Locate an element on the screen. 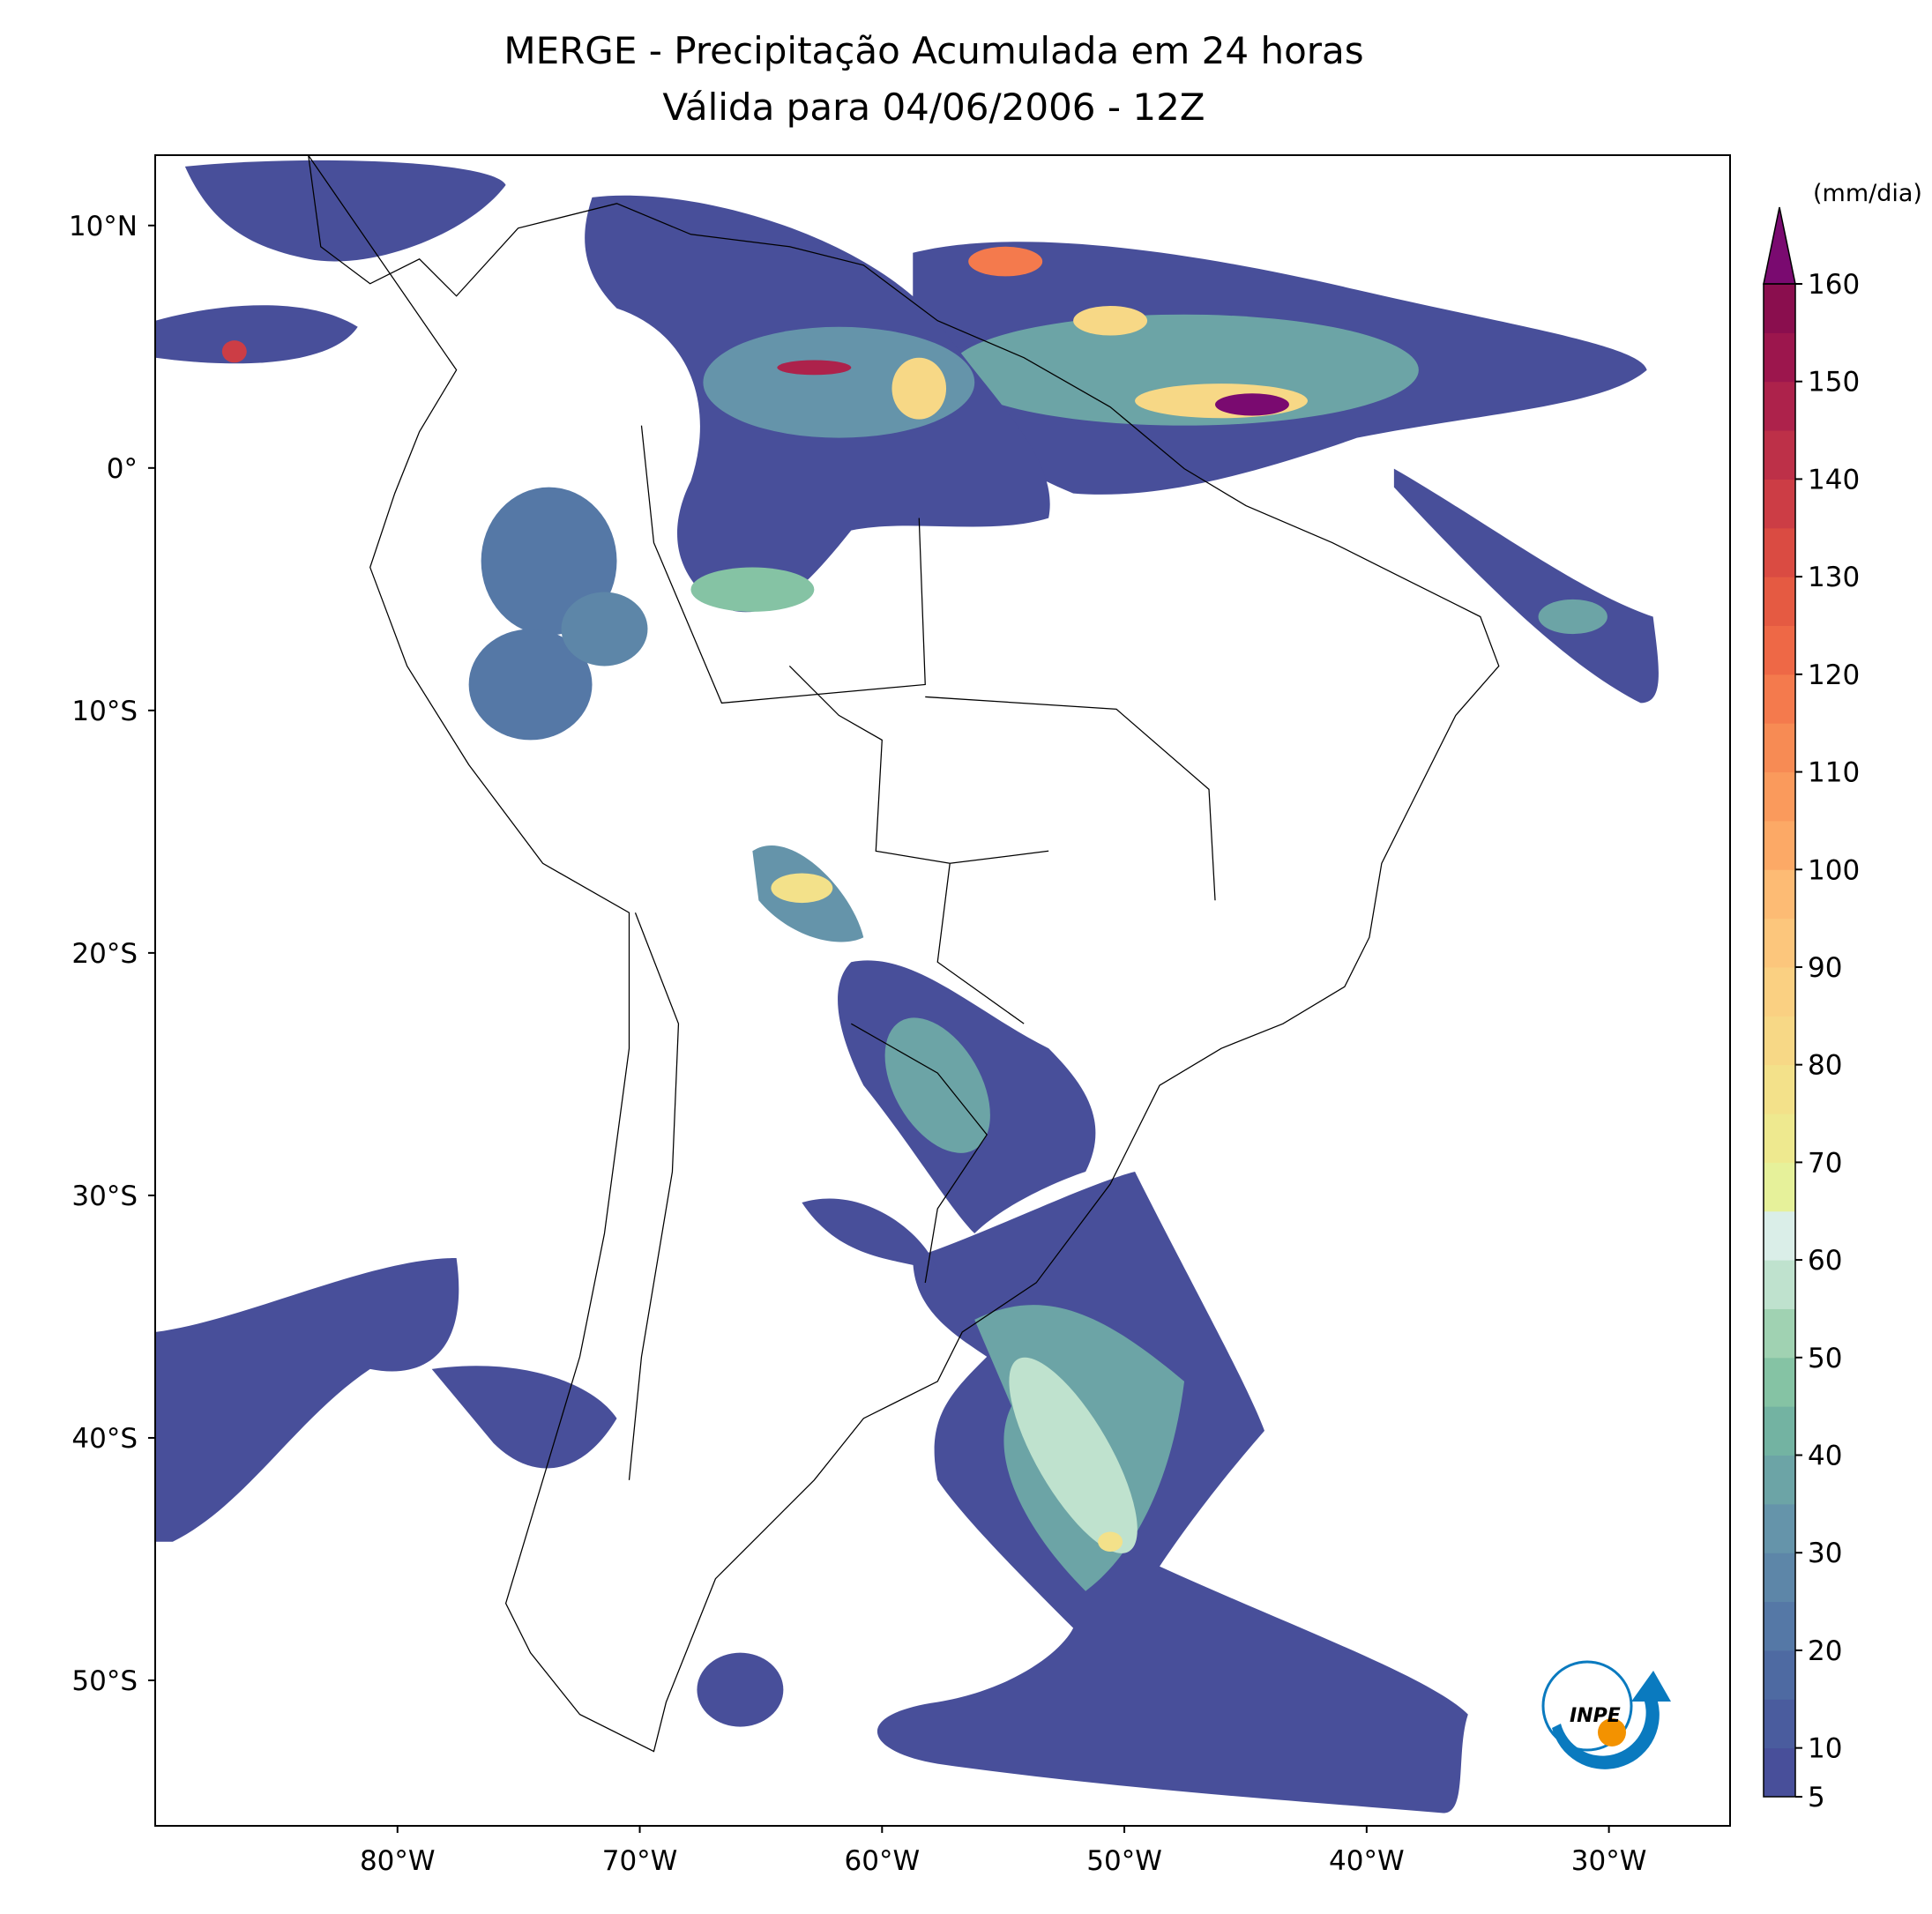 Image resolution: width=1932 pixels, height=1914 pixels. logo: INPE is located at coordinates (1606, 1714).